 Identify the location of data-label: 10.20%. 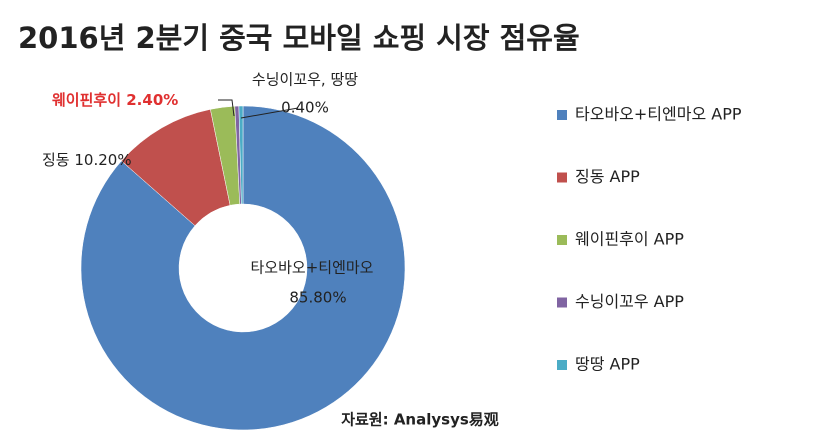
(102, 160).